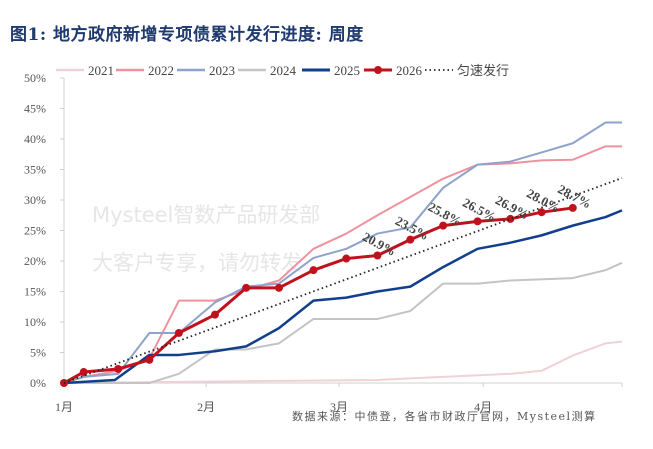 This screenshot has height=449, width=653. What do you see at coordinates (483, 70) in the screenshot?
I see `legend-label: 匀速发行` at bounding box center [483, 70].